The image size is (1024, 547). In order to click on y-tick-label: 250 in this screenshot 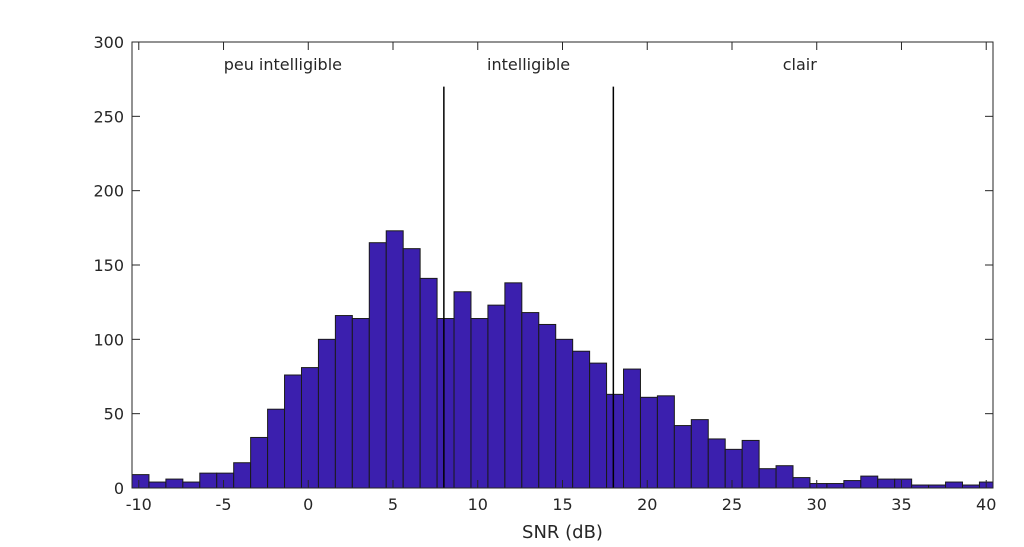, I will do `click(108, 116)`.